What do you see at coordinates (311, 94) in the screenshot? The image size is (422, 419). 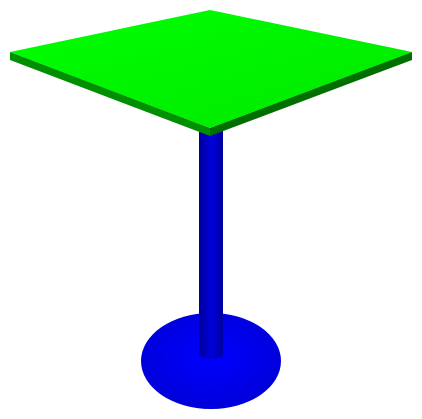 I see `tabletop-right-edge` at bounding box center [311, 94].